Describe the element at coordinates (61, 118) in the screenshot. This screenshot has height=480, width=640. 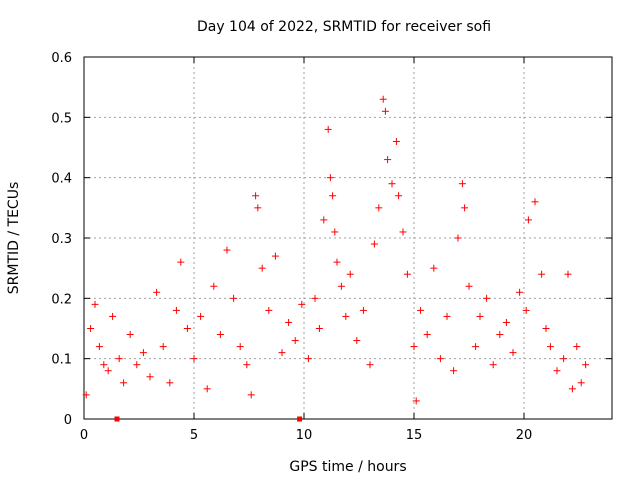
I see `y-tick-label: 0.5` at that location.